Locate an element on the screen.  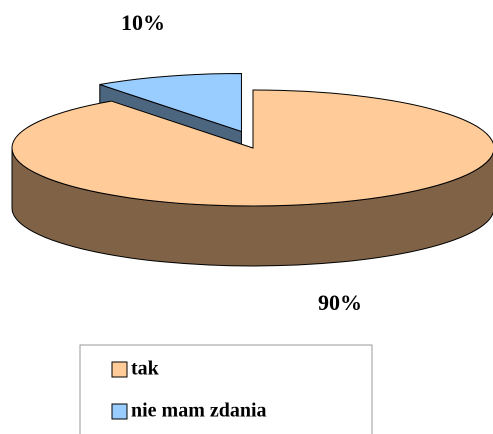
data-label: 10% is located at coordinates (143, 22).